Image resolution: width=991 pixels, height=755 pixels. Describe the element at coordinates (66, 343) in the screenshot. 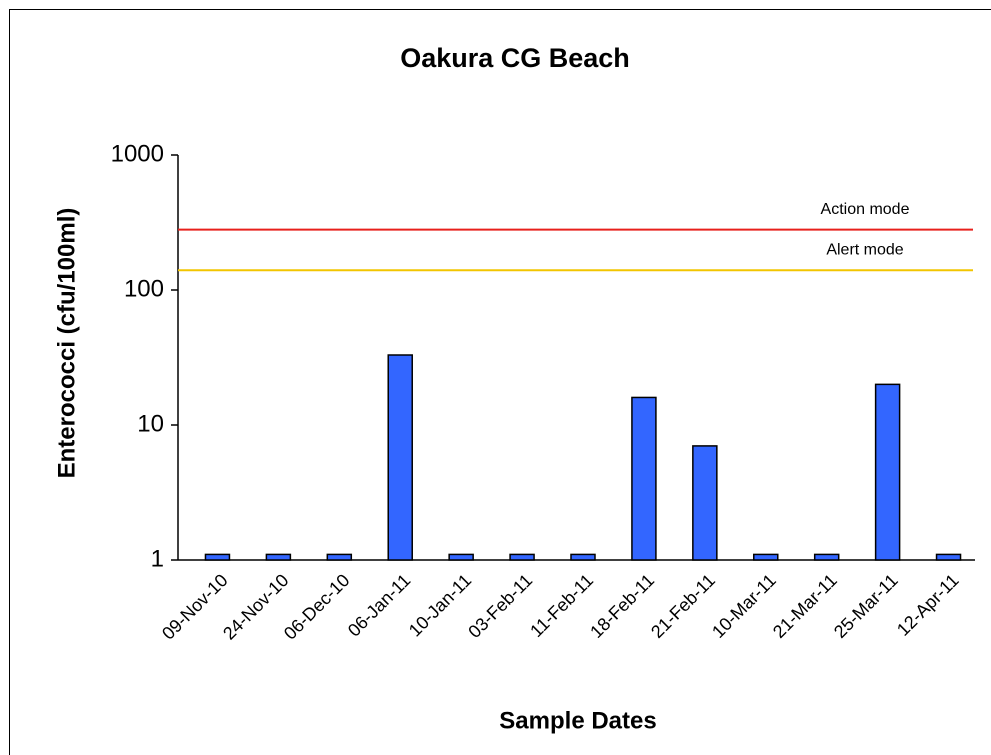

I see `y-axis-label: Enterococci (cfu/100ml)` at that location.